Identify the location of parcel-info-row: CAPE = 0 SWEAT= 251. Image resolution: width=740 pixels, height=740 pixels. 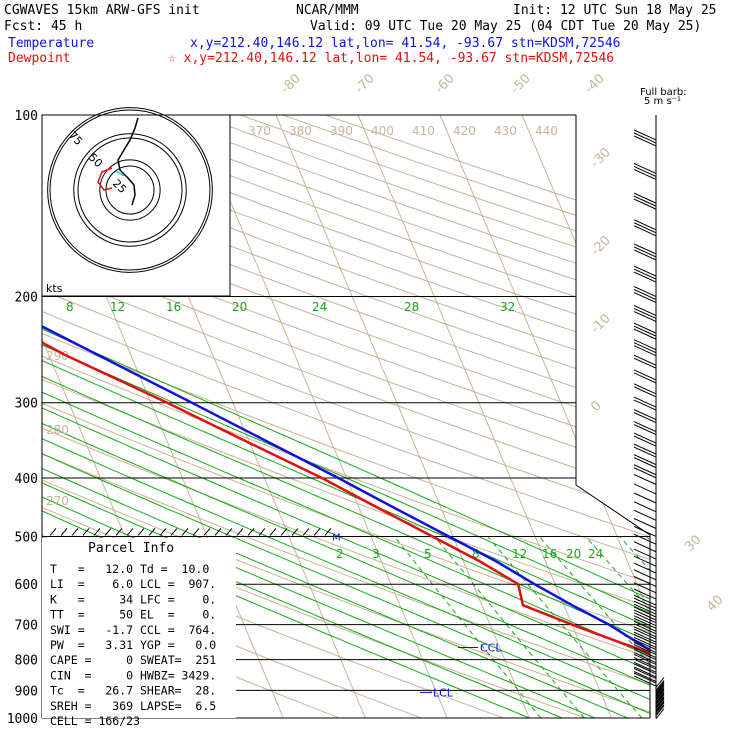
(133, 660).